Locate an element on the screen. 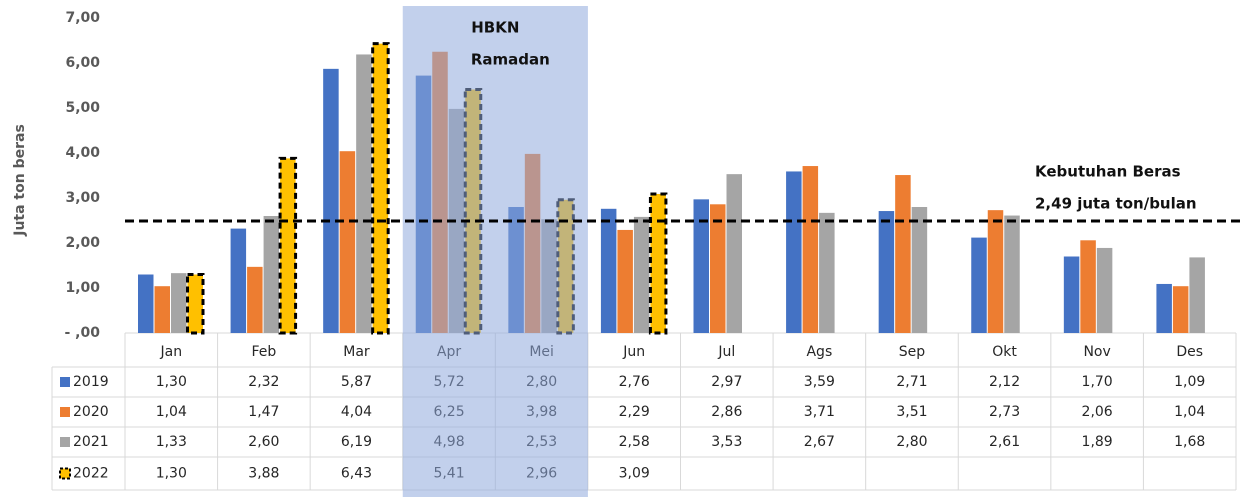  table-value: 4,04 is located at coordinates (356, 412).